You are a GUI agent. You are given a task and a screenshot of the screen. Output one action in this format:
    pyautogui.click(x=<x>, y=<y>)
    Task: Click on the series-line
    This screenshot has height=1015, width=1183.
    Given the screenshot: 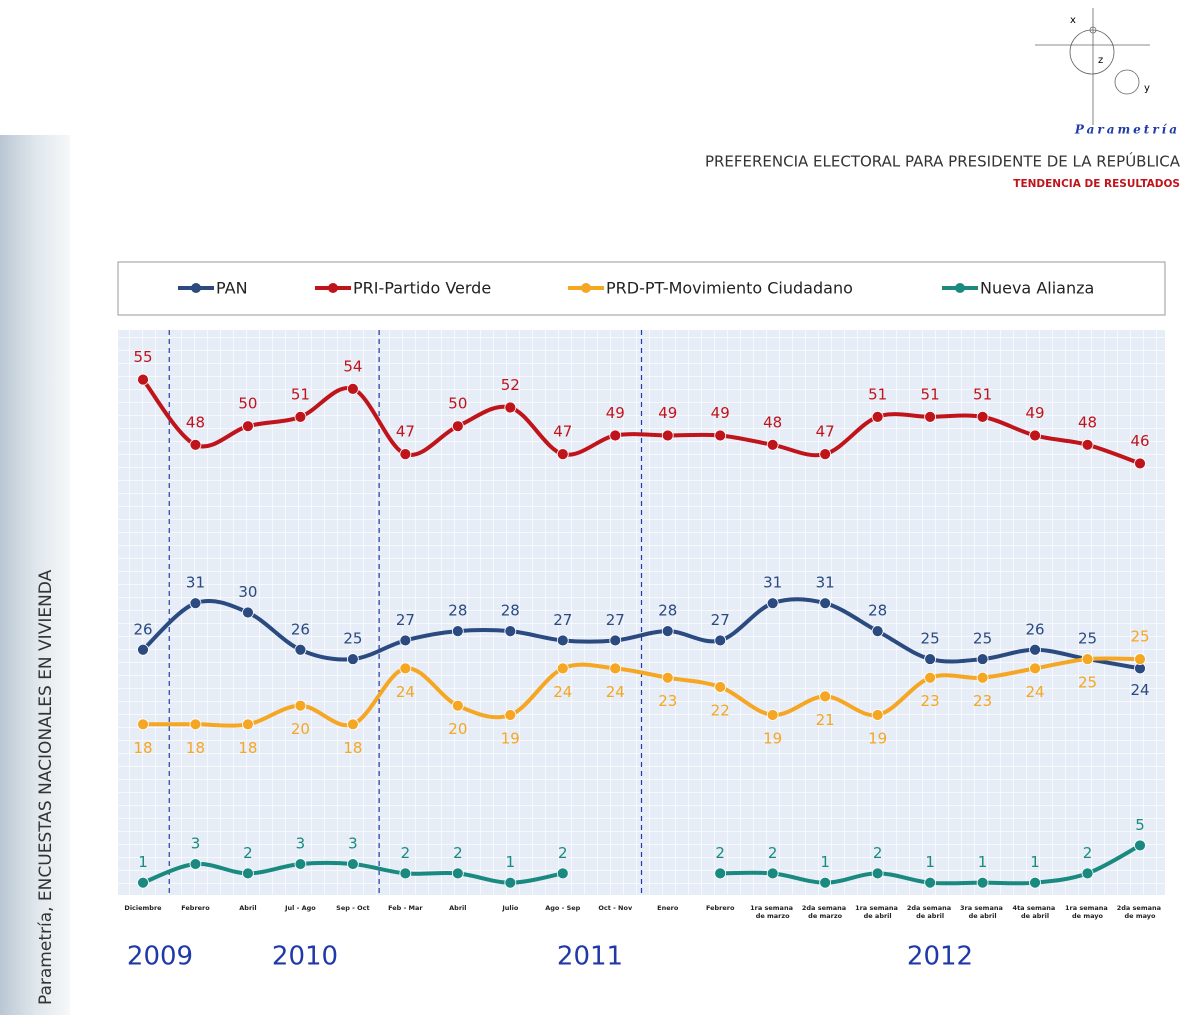 What is the action you would take?
    pyautogui.click(x=641, y=692)
    